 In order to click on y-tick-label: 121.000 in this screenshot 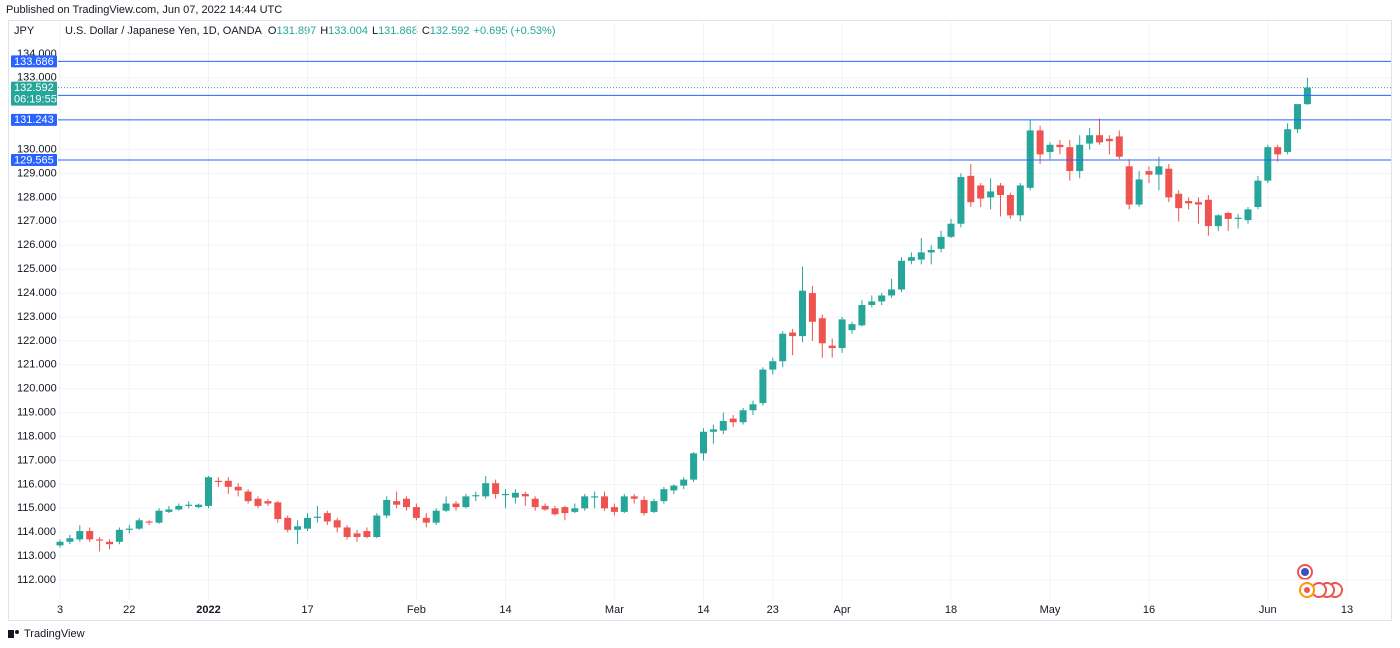, I will do `click(37, 365)`.